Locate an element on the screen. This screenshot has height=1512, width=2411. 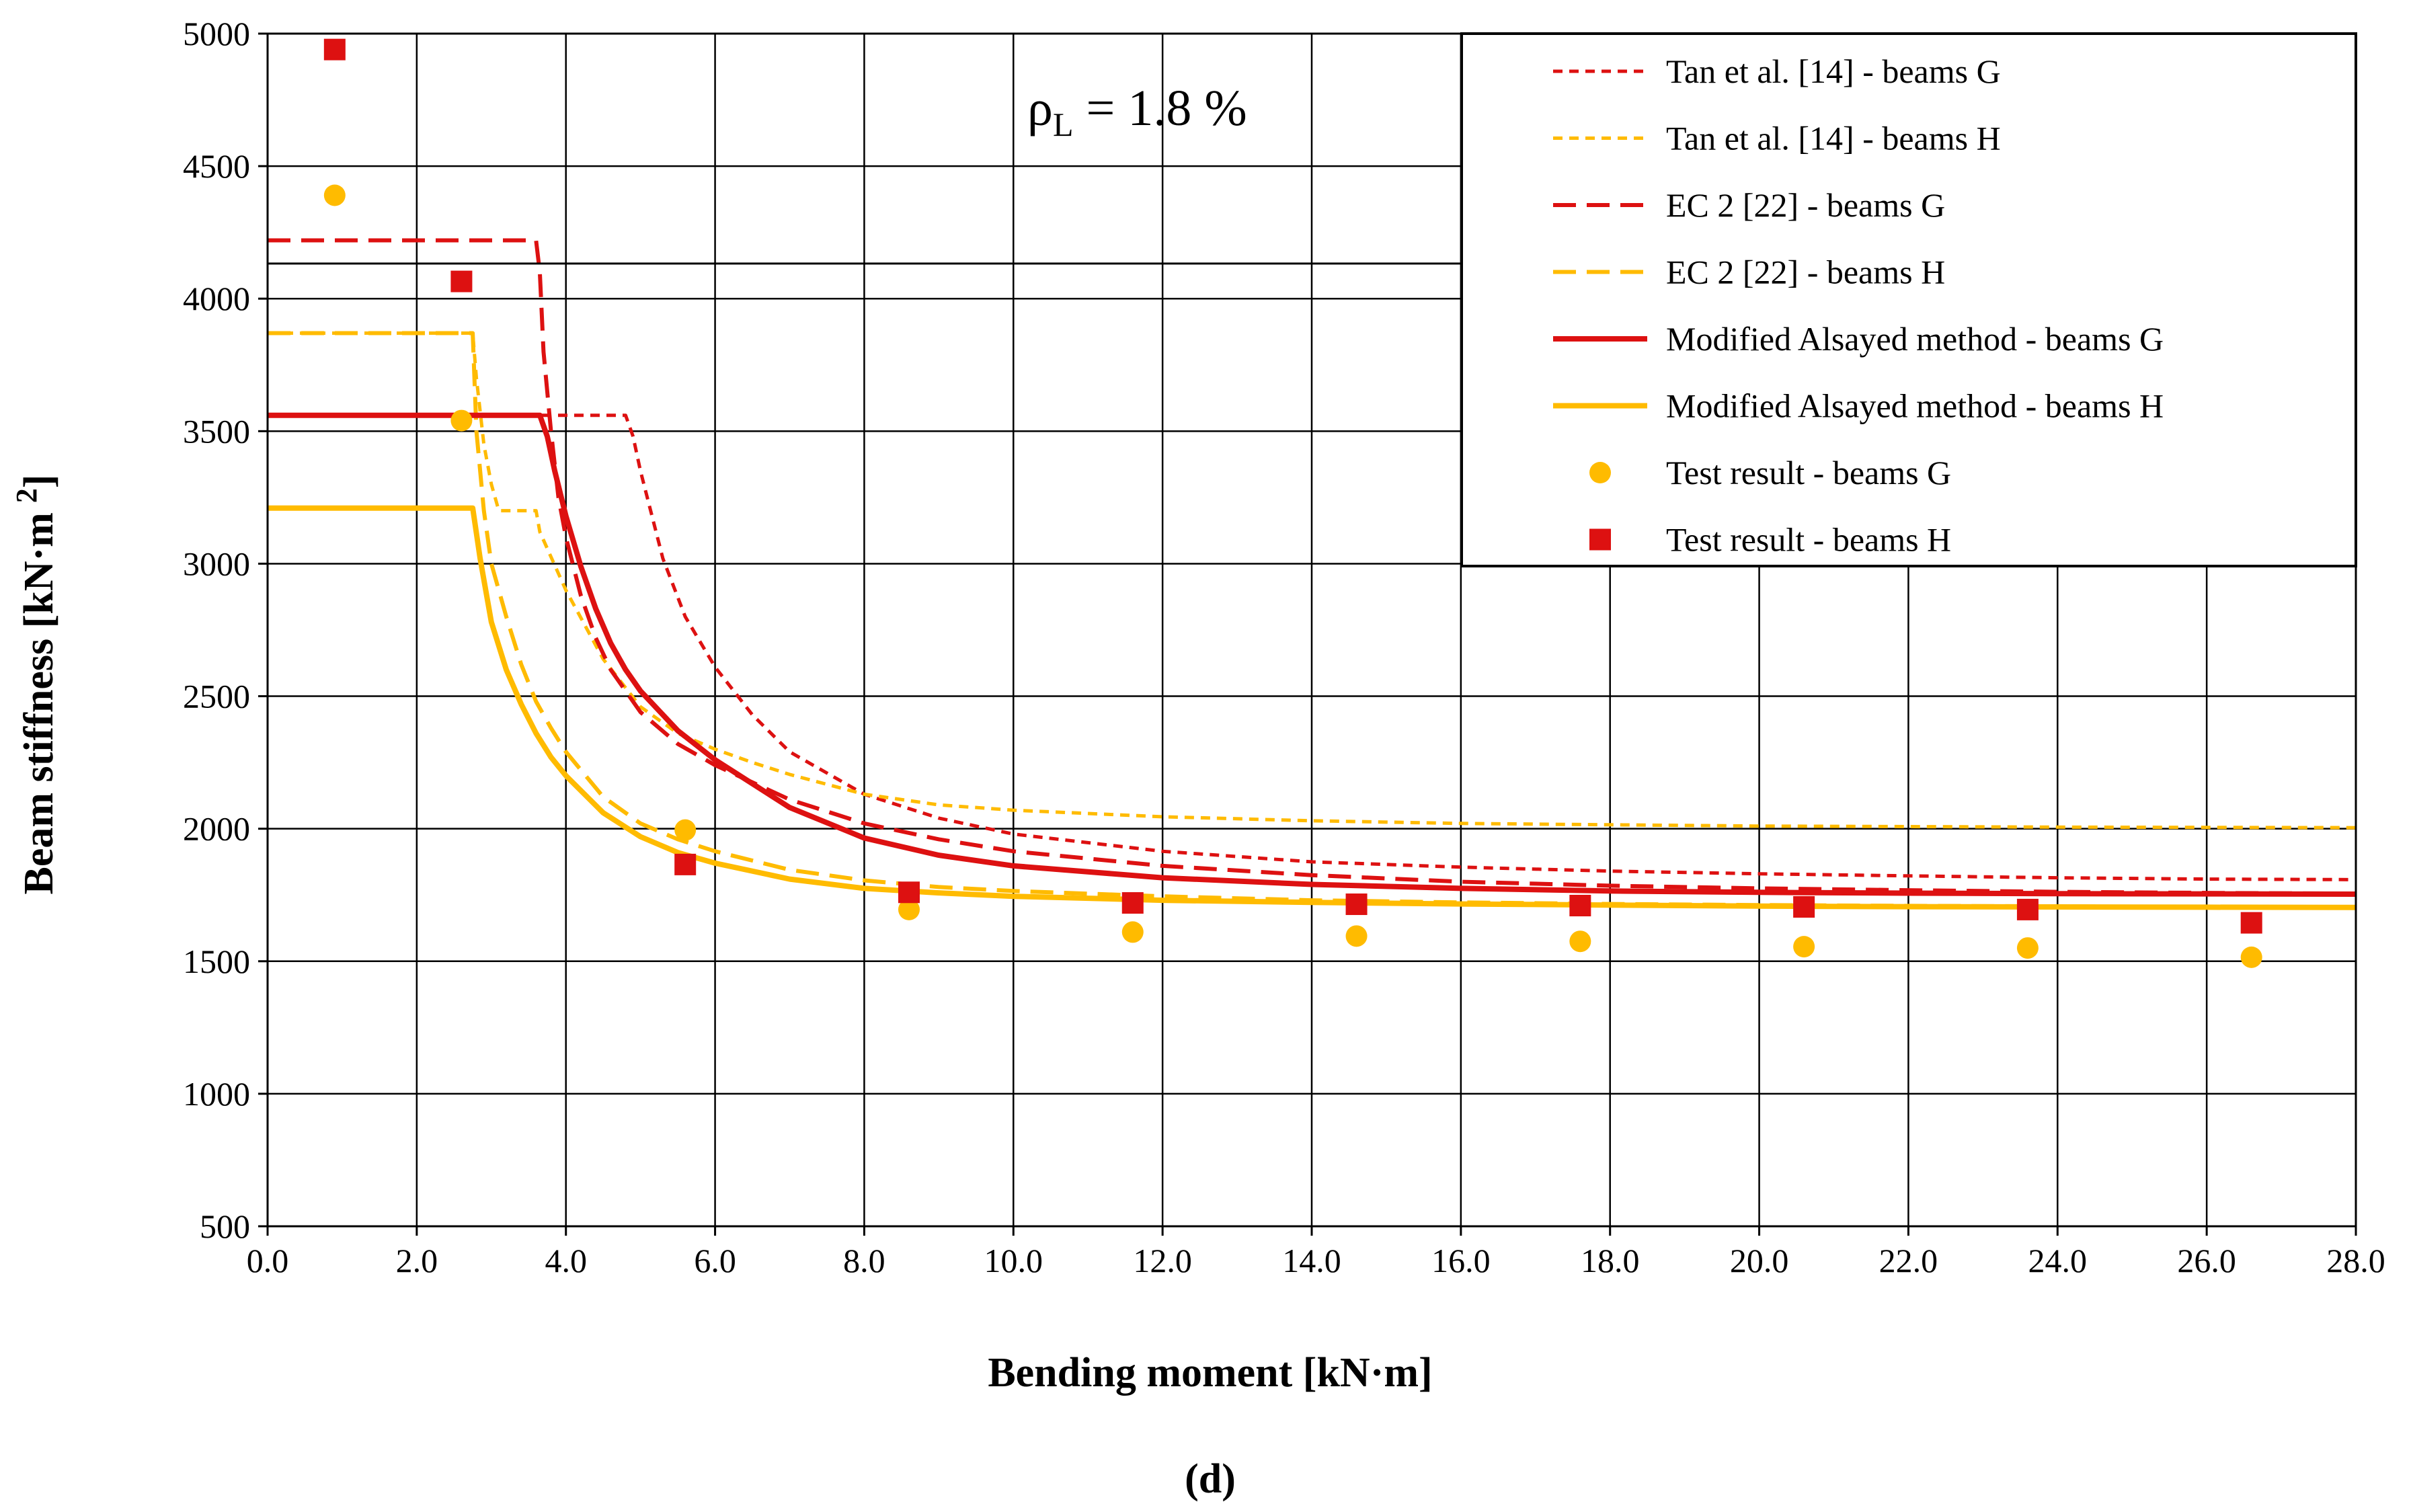
legend-item: Tan et al. [14] - beams G is located at coordinates (1777, 71).